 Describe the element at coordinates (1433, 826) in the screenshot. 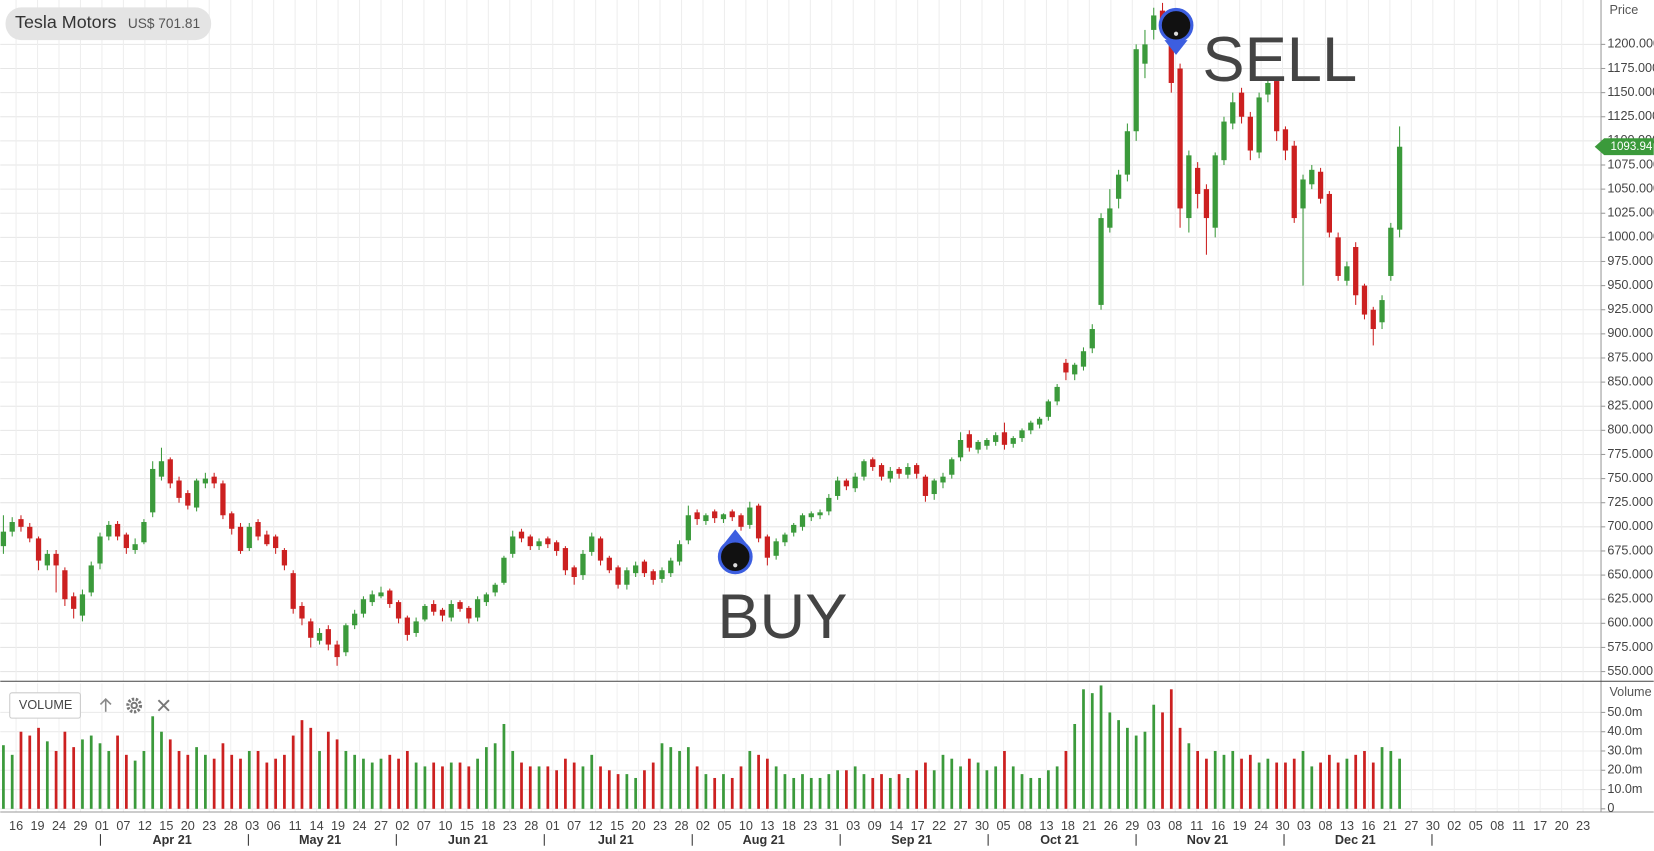

I see `x-tick-label: 30` at that location.